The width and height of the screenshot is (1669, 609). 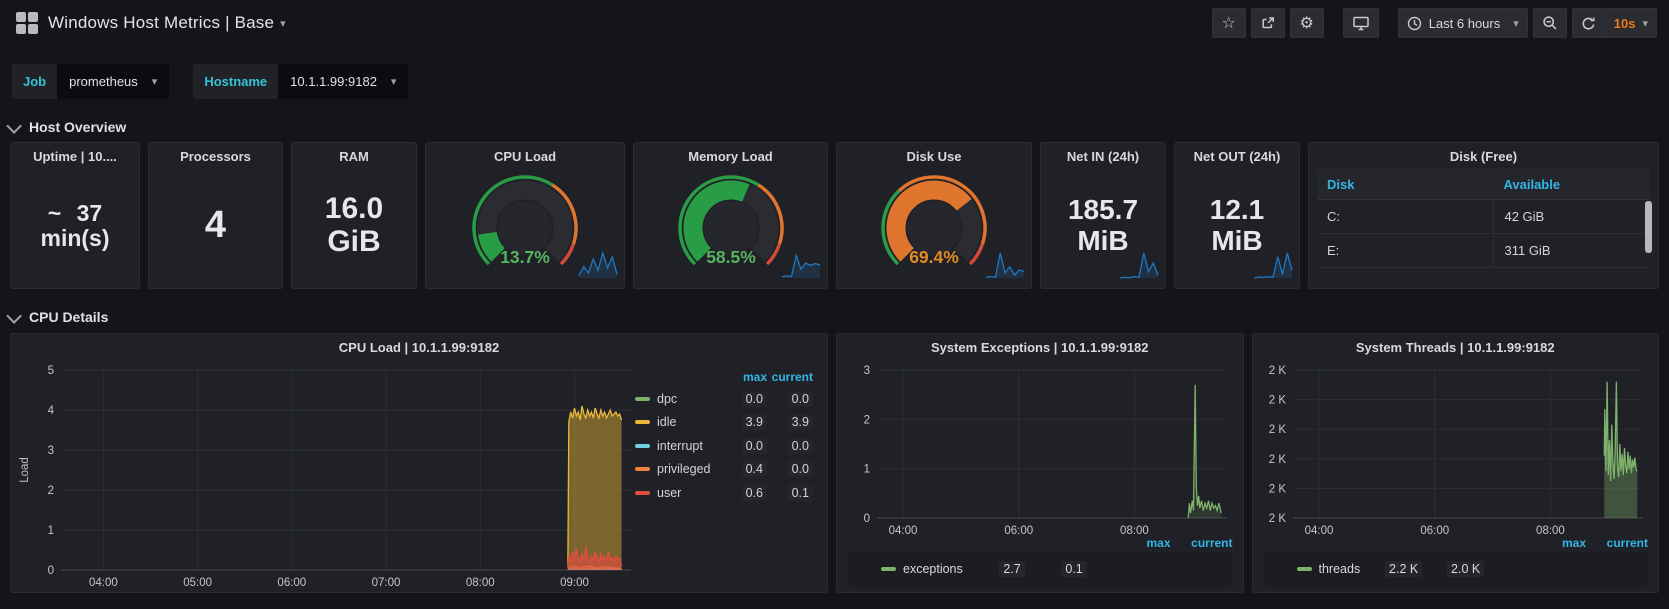 What do you see at coordinates (1267, 23) in the screenshot?
I see `share-button` at bounding box center [1267, 23].